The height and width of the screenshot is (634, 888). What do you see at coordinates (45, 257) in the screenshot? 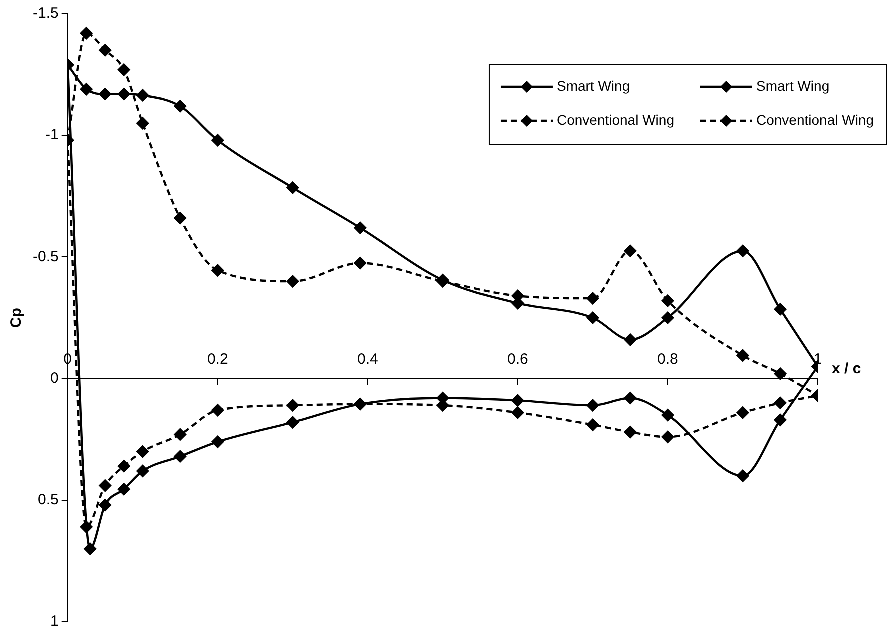
I see `y-tick-label: -0.5` at bounding box center [45, 257].